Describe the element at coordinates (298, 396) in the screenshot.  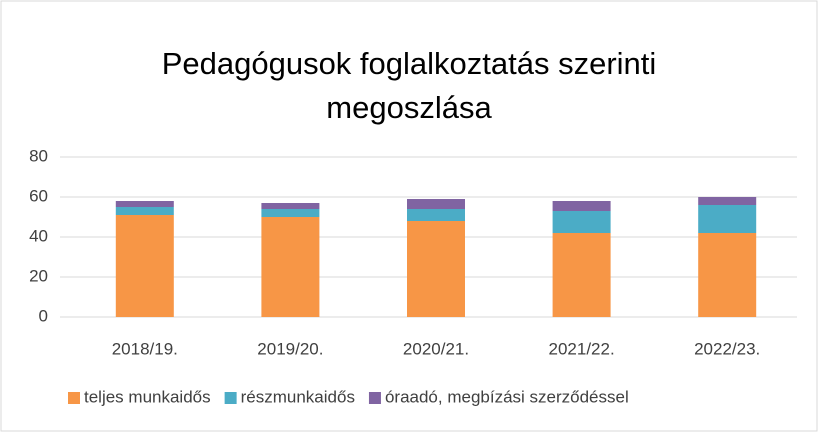
I see `legend-label: részmunkaidős` at that location.